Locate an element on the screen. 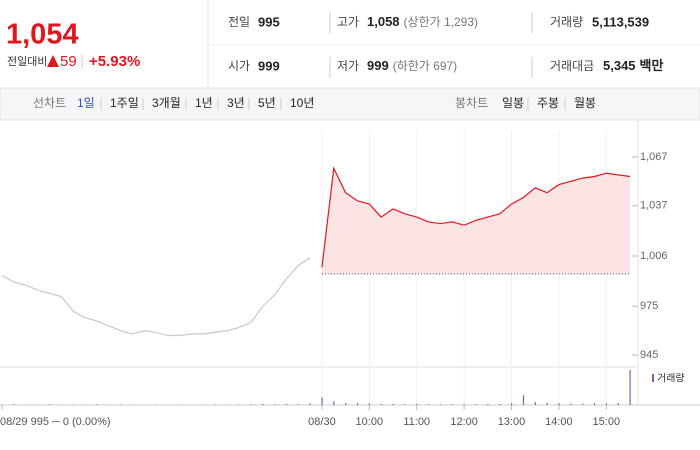  area is located at coordinates (475, 221).